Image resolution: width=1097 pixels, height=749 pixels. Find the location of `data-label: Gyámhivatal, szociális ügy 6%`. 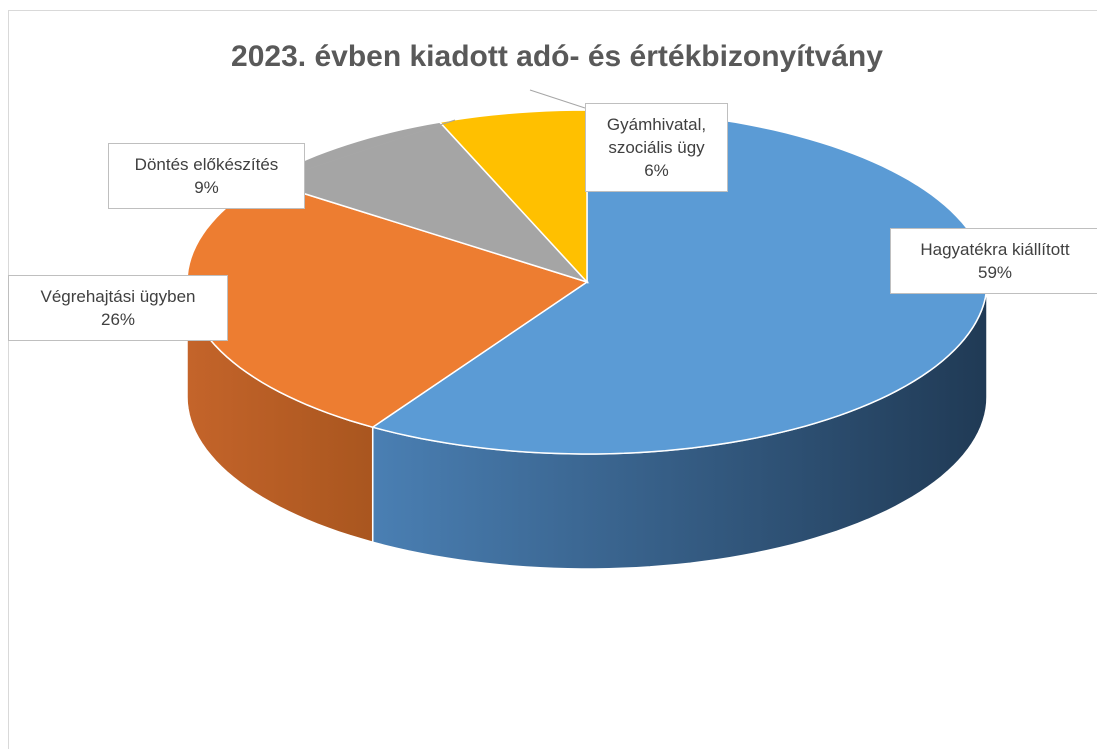

data-label: Gyámhivatal, szociális ügy 6% is located at coordinates (656, 147).